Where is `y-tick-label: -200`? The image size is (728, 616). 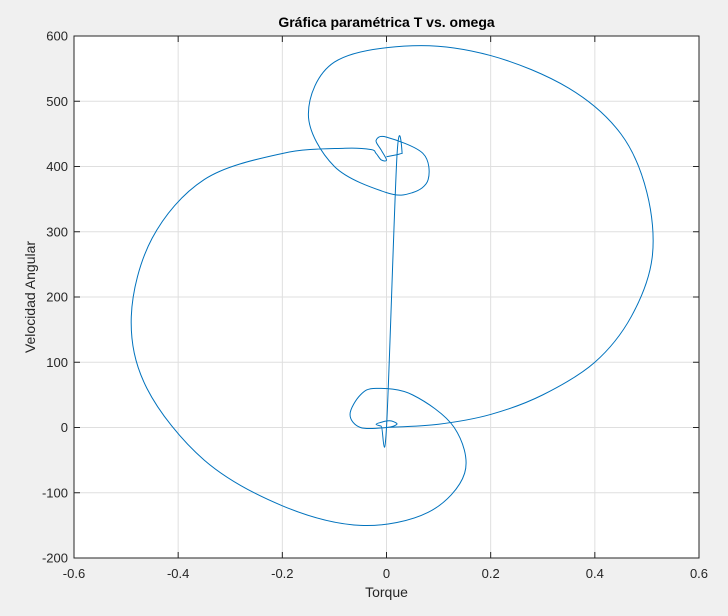 y-tick-label: -200 is located at coordinates (55, 558).